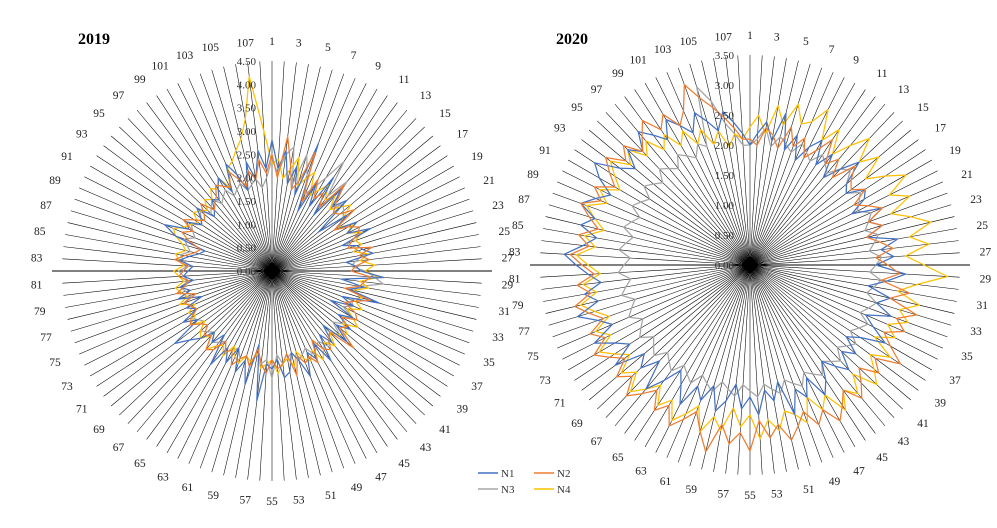 This screenshot has width=997, height=528. Describe the element at coordinates (976, 332) in the screenshot. I see `category-label: 33` at that location.